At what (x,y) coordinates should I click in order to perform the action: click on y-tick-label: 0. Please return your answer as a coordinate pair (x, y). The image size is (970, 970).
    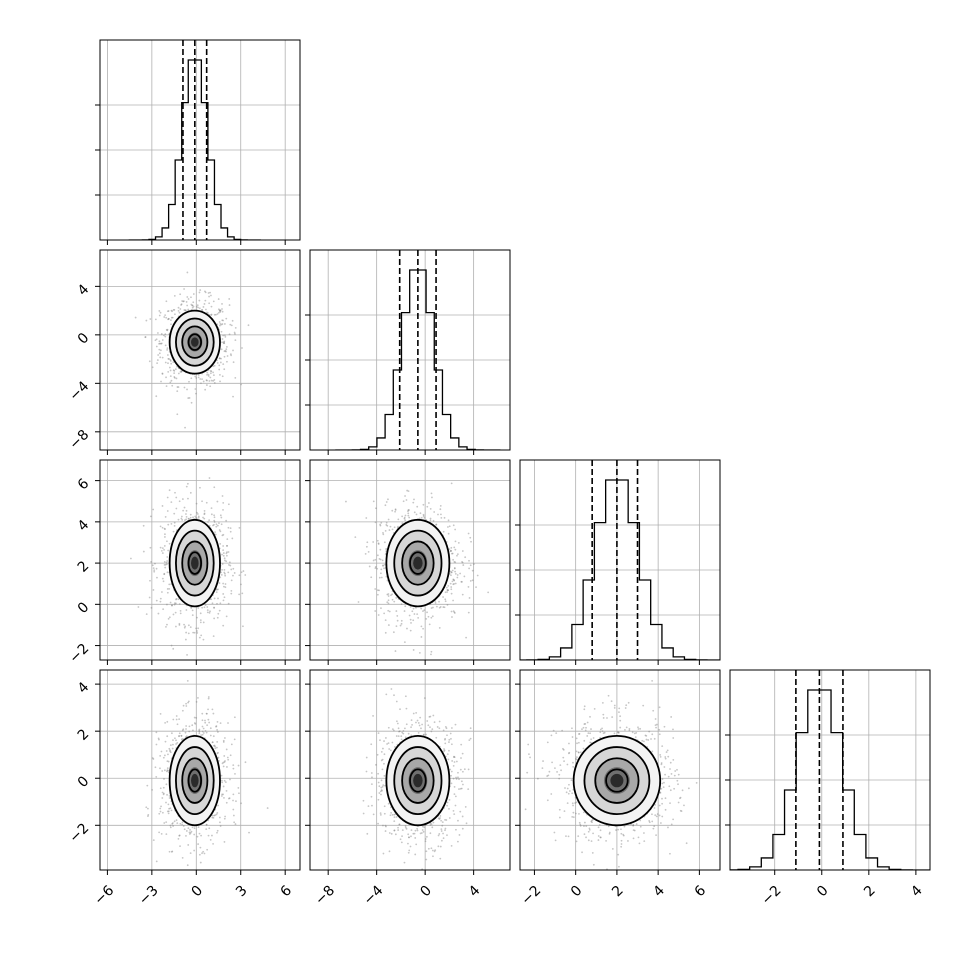
    Looking at the image, I should click on (84, 608).